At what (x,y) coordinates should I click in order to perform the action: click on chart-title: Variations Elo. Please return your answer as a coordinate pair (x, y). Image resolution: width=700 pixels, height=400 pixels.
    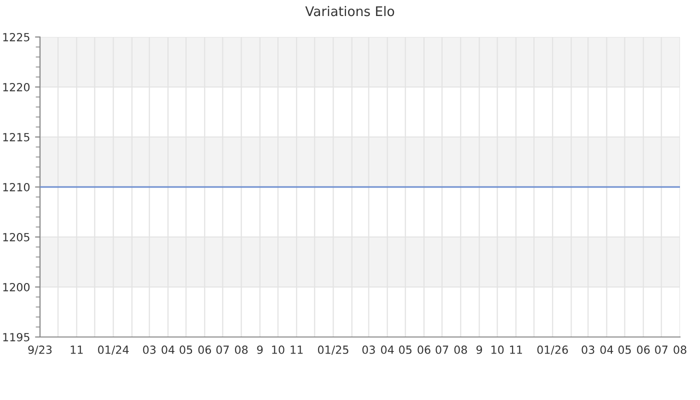
    Looking at the image, I should click on (349, 11).